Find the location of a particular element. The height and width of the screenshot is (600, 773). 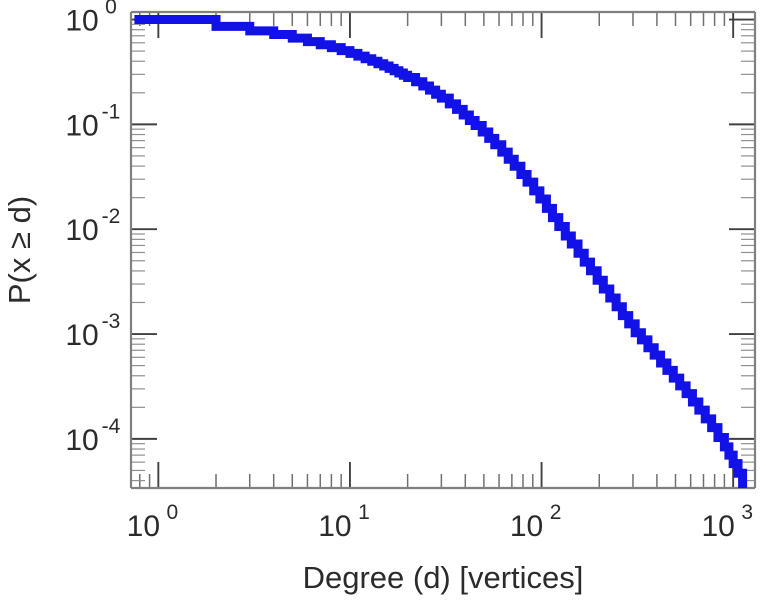

y-tick-label-1: 10 -1 is located at coordinates (92, 121).